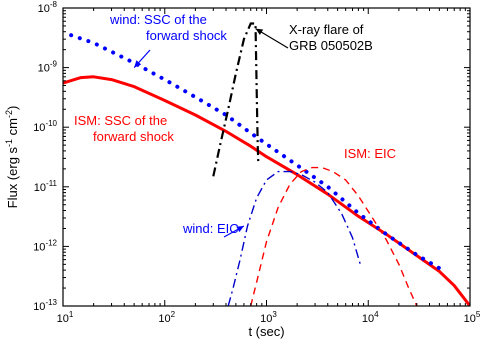 Image resolution: width=485 pixels, height=348 pixels. What do you see at coordinates (166, 317) in the screenshot?
I see `x-tick-label: 10²` at bounding box center [166, 317].